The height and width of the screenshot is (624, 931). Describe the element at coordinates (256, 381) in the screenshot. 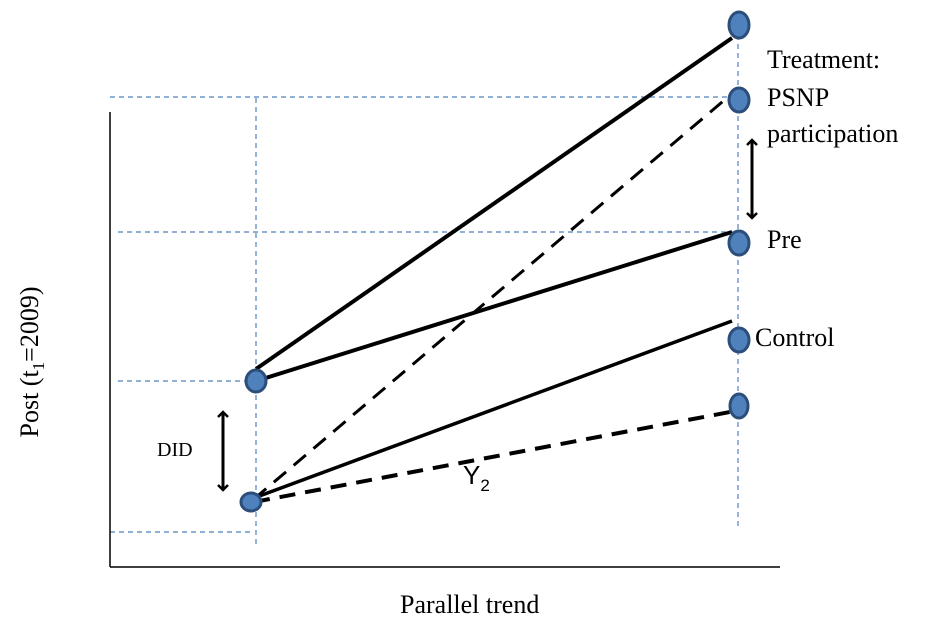

I see `point-left-upper` at that location.